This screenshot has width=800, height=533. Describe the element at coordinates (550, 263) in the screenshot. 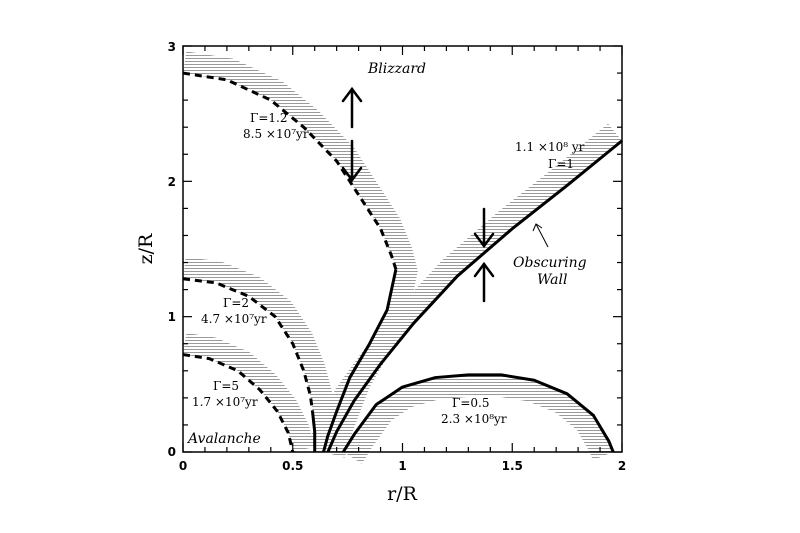

I see `label-obscuring: Obscuring` at that location.